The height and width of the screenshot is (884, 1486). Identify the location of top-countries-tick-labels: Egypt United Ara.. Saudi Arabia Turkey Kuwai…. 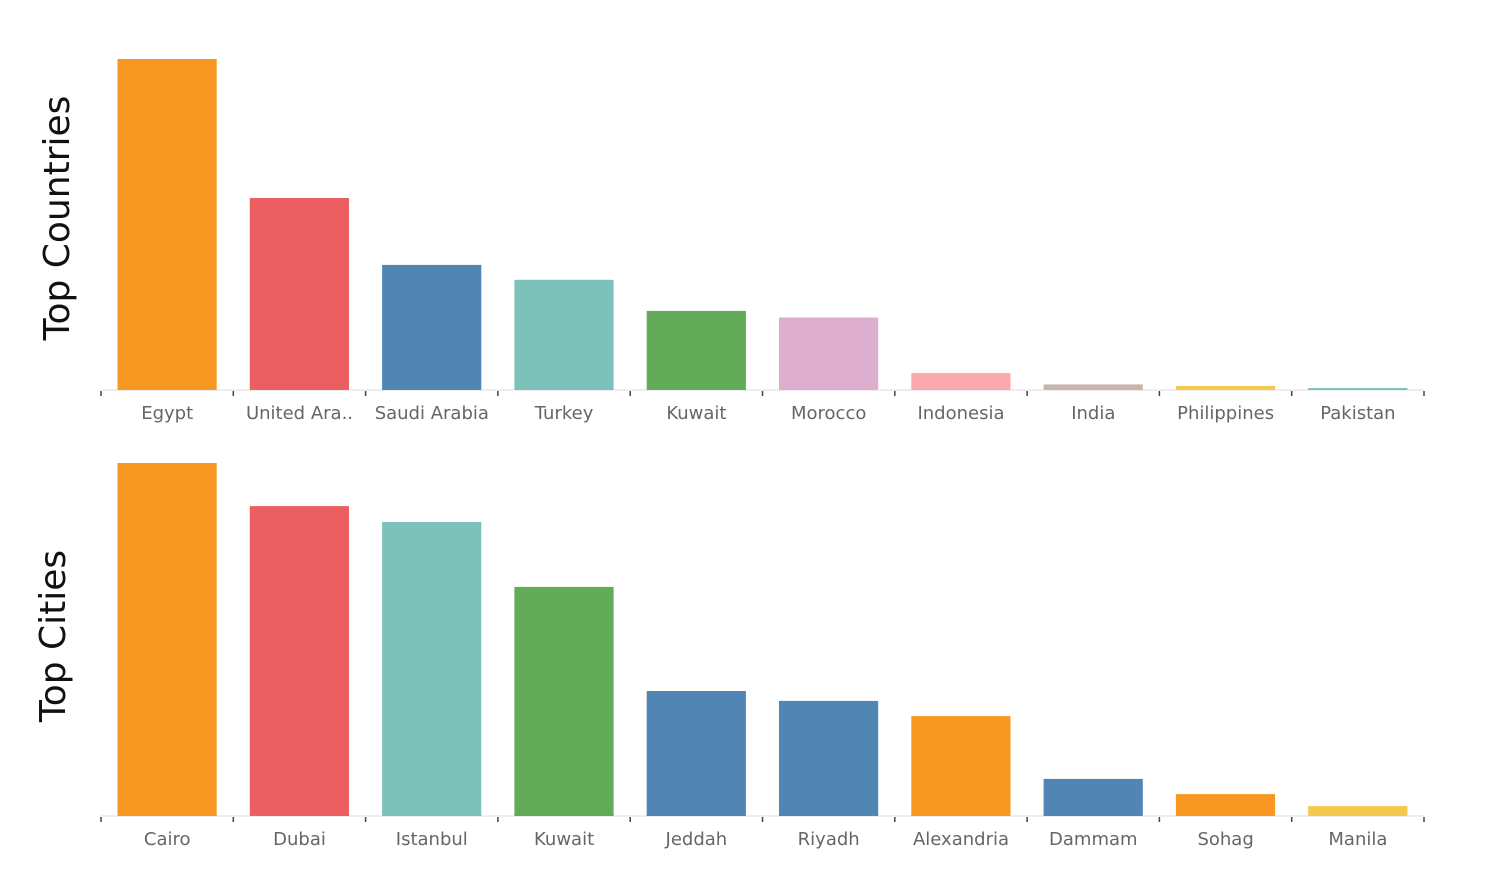
(768, 413).